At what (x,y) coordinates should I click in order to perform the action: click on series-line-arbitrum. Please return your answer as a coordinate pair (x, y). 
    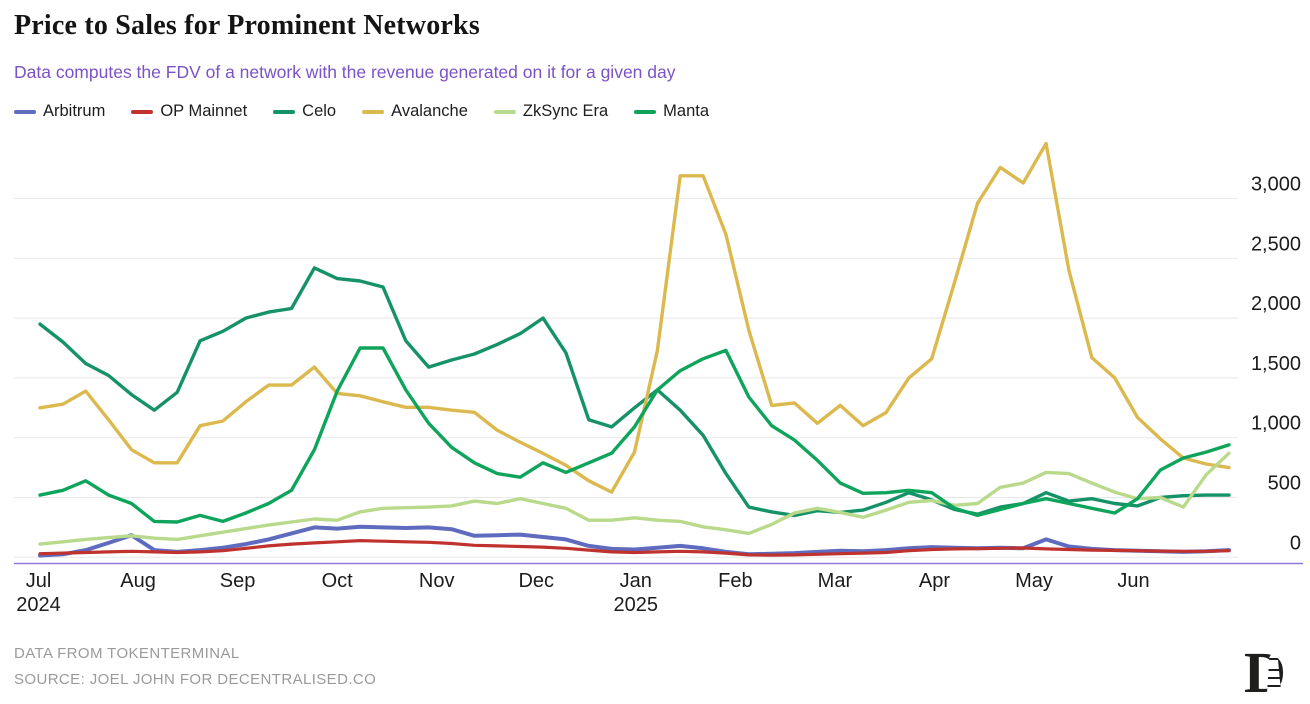
    Looking at the image, I should click on (634, 541).